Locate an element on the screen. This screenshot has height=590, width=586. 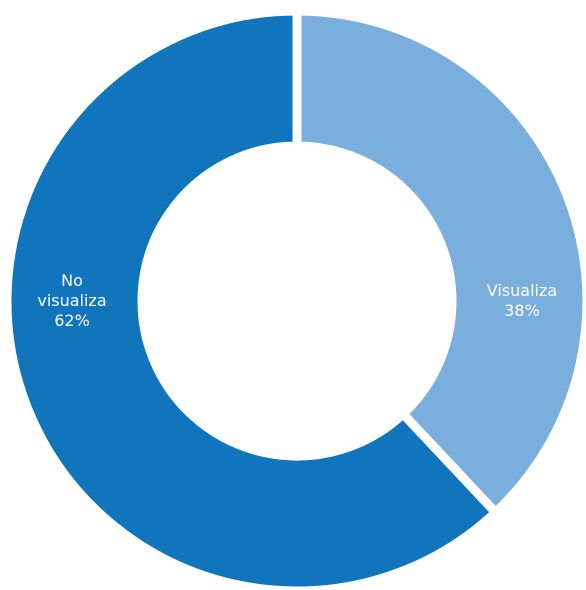
slice-value: 38% is located at coordinates (522, 310).